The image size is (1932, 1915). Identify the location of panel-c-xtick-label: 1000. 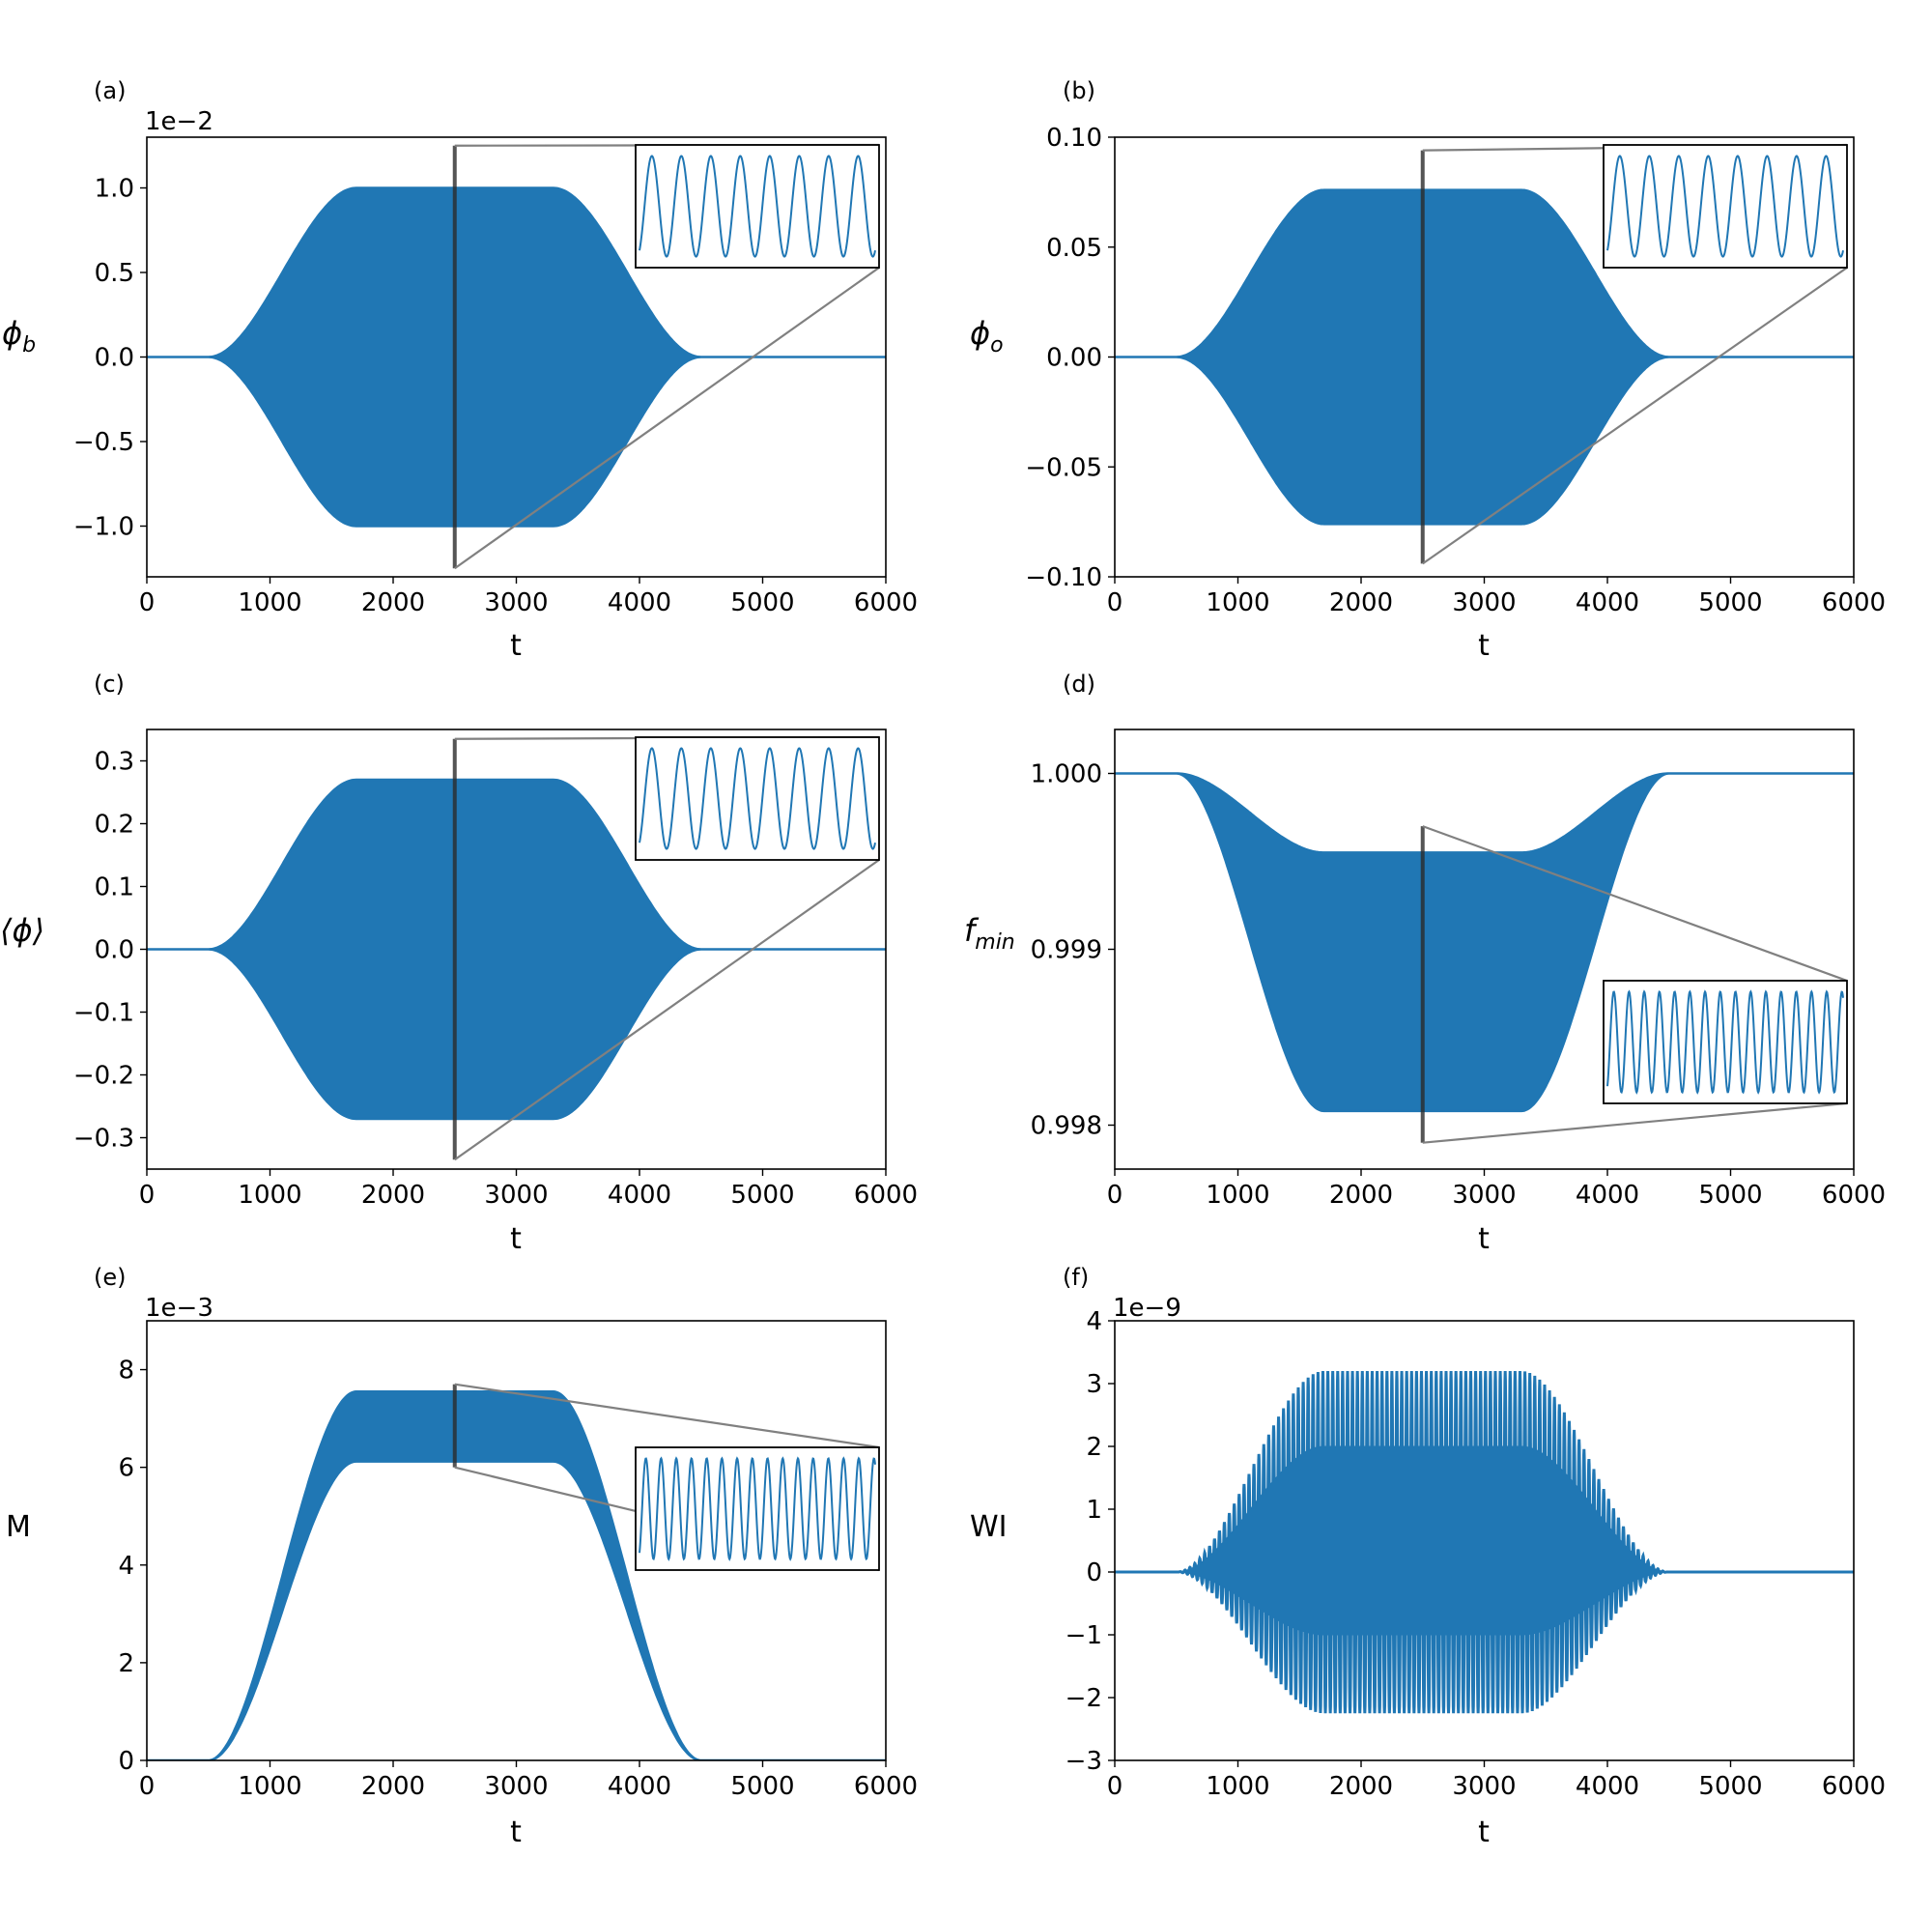
(269, 1196).